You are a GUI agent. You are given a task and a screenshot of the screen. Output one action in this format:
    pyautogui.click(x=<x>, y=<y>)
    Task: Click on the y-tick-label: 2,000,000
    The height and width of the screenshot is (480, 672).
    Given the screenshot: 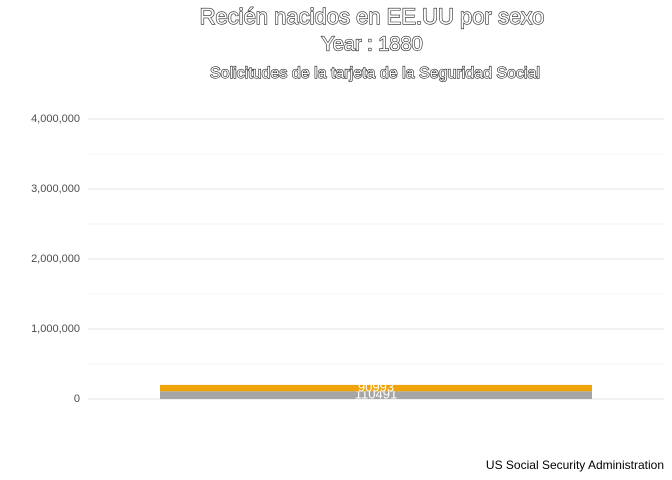 What is the action you would take?
    pyautogui.click(x=55, y=259)
    